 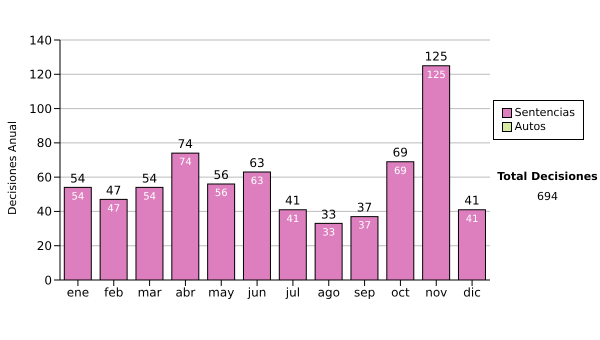 I want to click on x-tick-label: nov, so click(x=436, y=293).